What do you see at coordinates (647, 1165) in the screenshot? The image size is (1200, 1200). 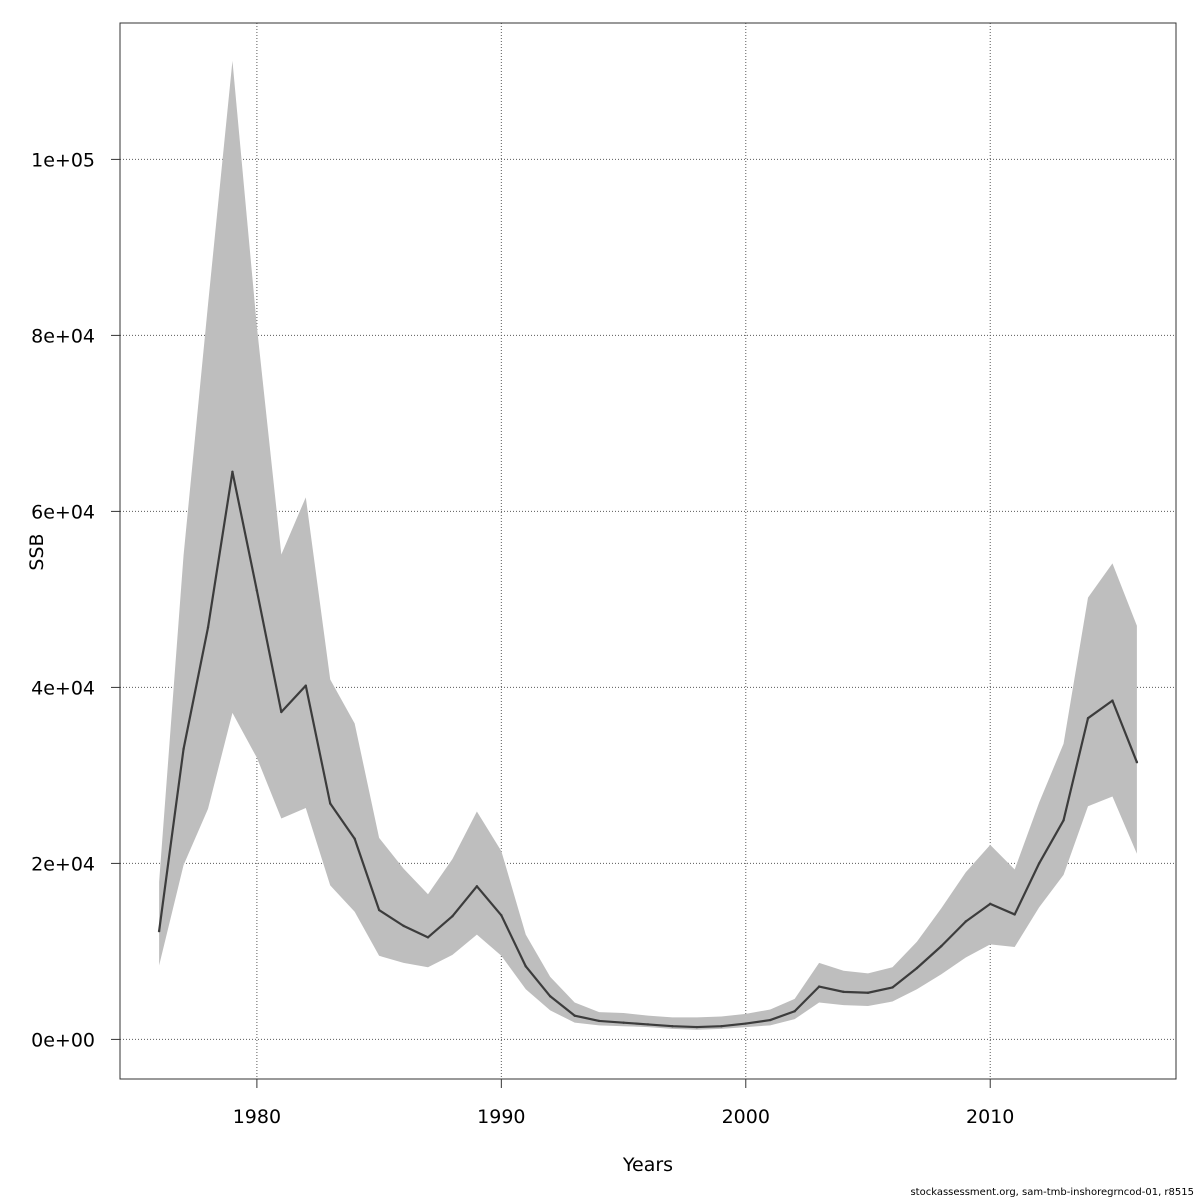 I see `x-axis-title: Years` at bounding box center [647, 1165].